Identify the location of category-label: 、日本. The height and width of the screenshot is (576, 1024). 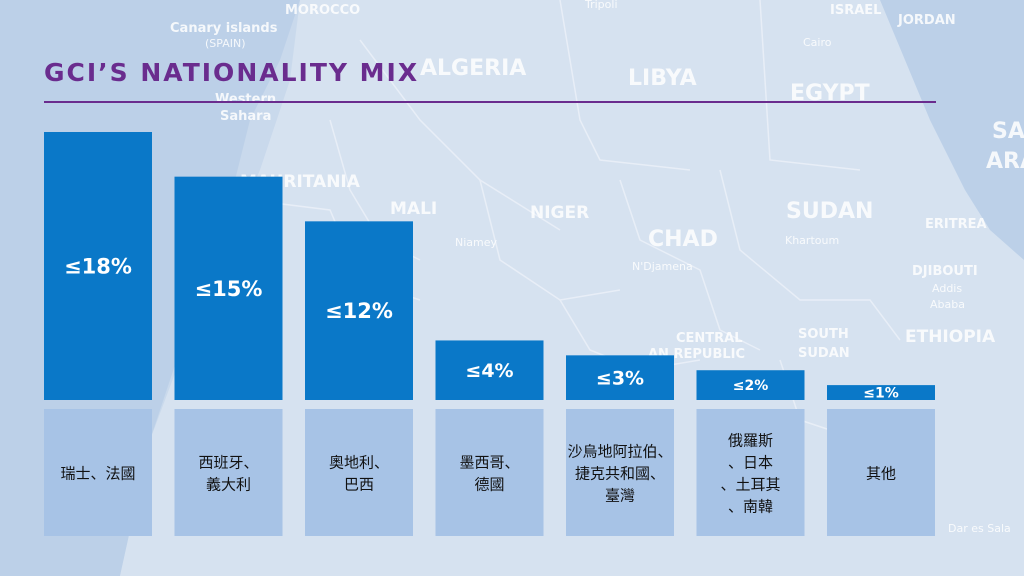
(750, 463).